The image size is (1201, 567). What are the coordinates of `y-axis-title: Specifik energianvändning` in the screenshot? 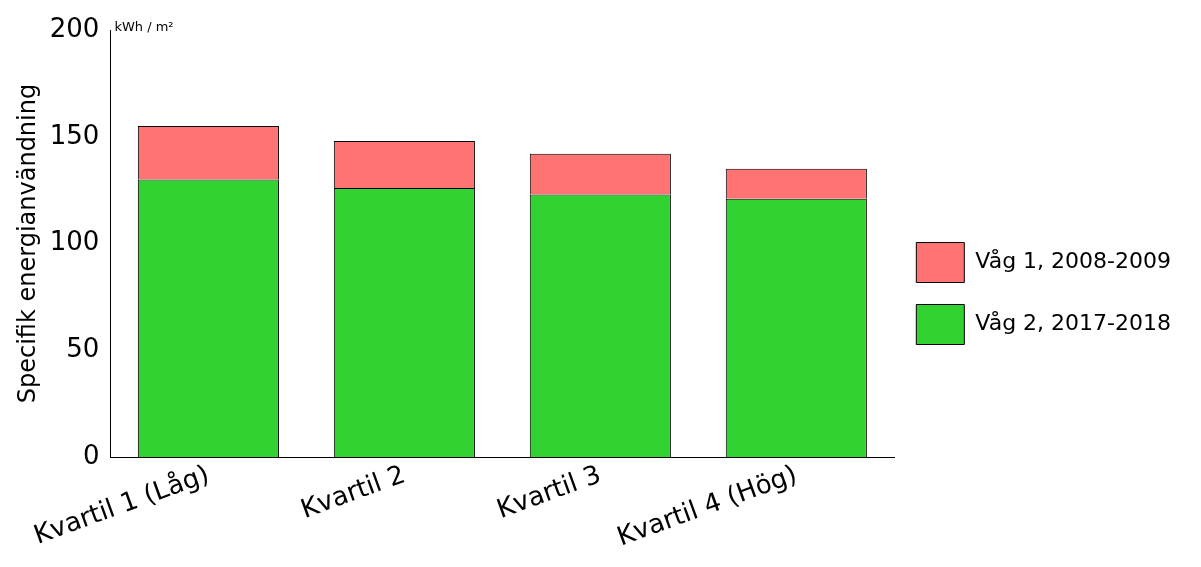 It's located at (26, 243).